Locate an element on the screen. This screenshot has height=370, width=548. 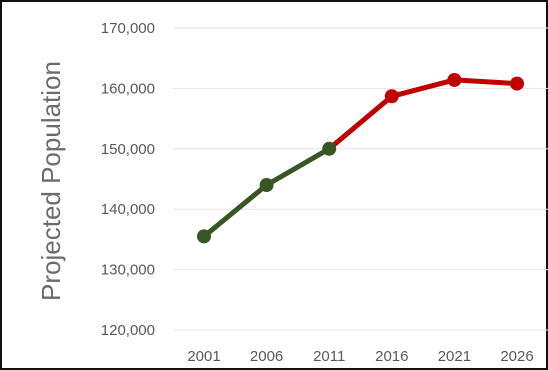
x-tick-label: 2021 is located at coordinates (454, 356).